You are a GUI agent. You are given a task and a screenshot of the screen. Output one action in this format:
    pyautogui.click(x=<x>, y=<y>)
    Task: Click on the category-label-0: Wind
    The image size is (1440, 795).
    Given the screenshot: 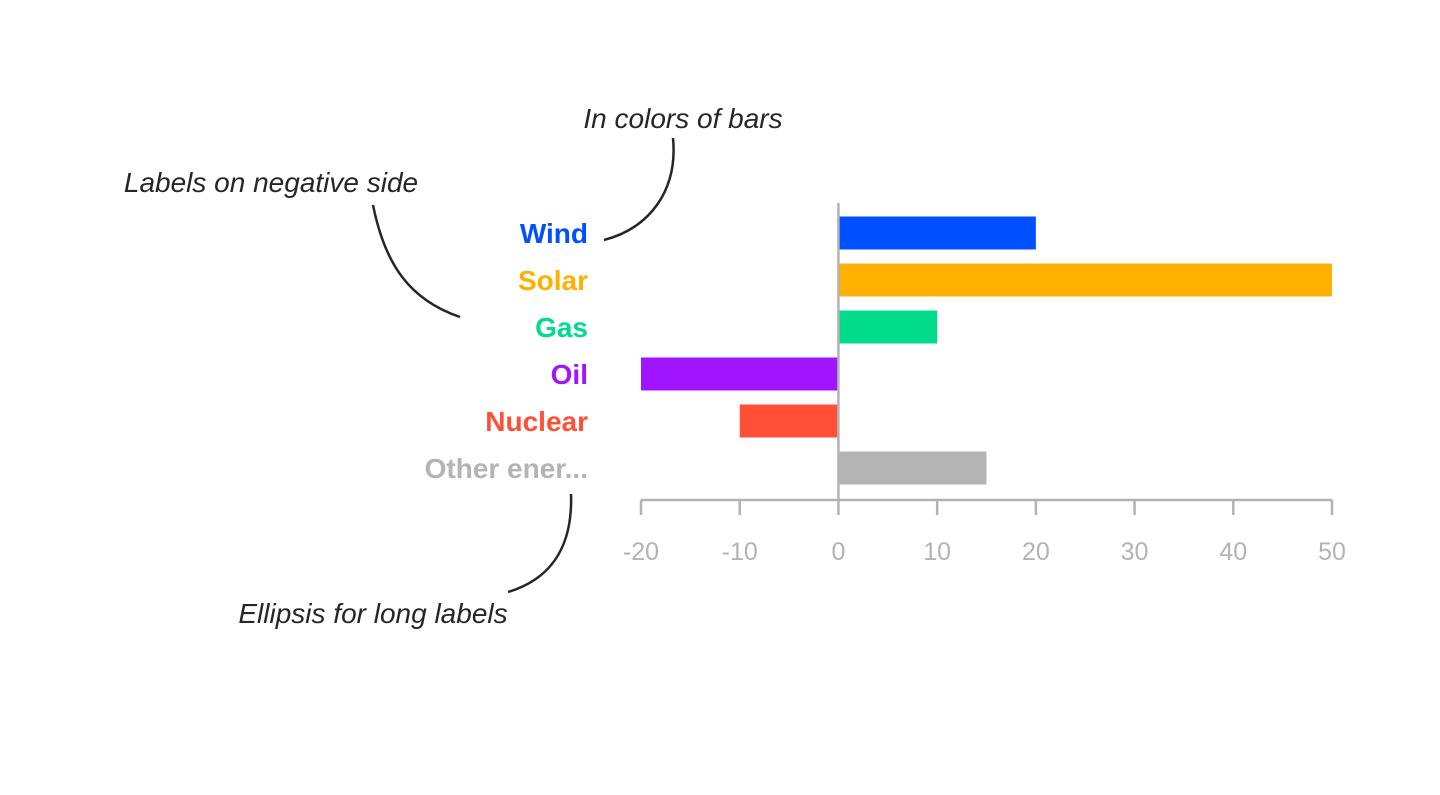 What is the action you would take?
    pyautogui.click(x=554, y=233)
    